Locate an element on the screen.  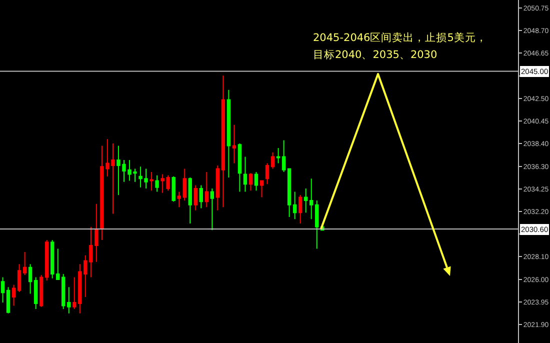
annotation: 2045-2046区间卖出，止损5美元， is located at coordinates (400, 37).